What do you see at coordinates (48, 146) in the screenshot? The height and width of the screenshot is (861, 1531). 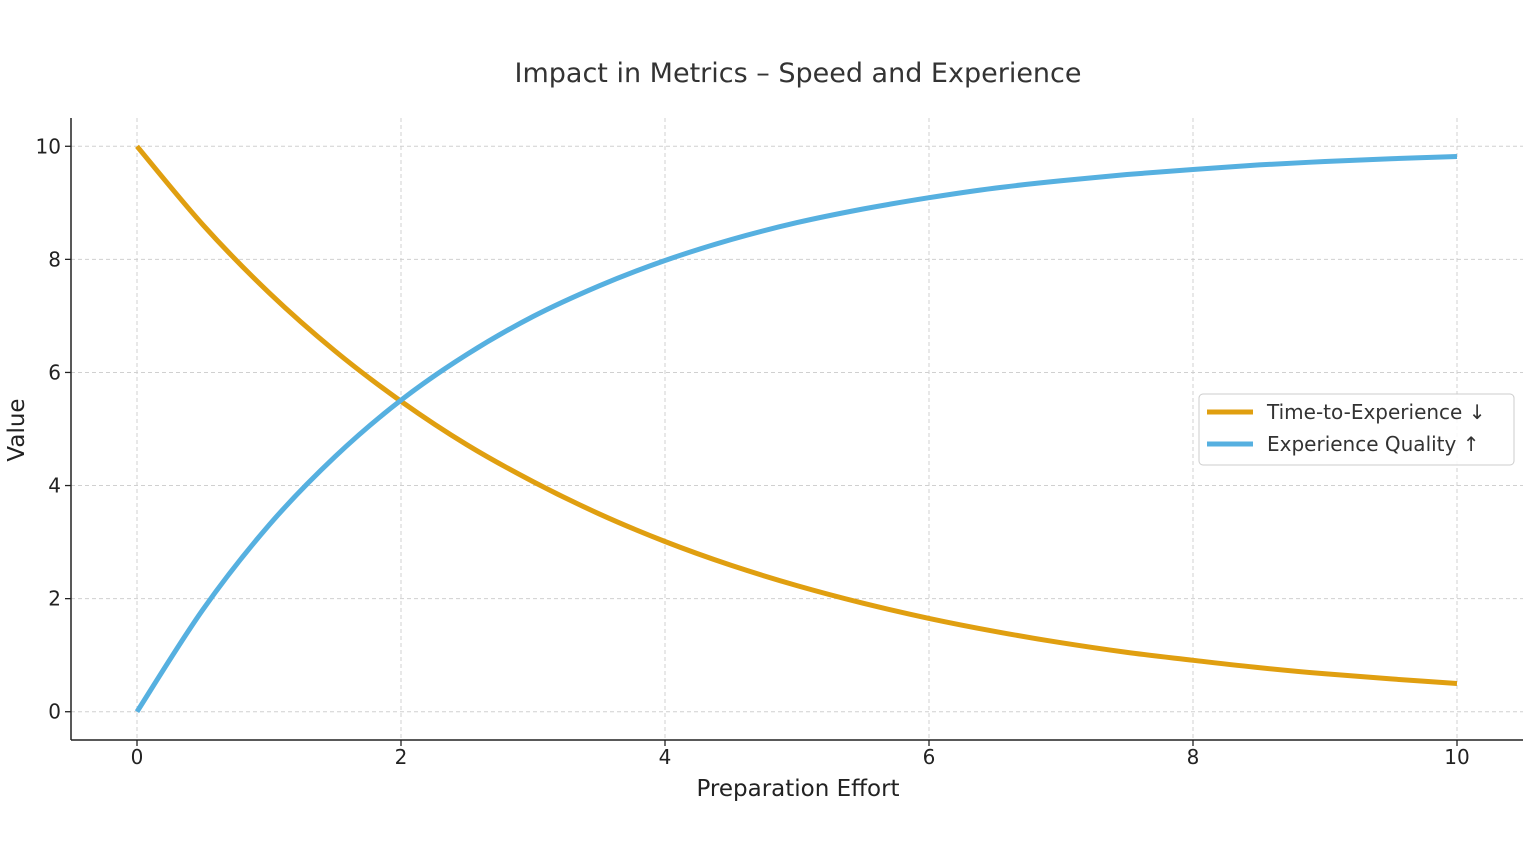 I see `y-tick-label: 10` at bounding box center [48, 146].